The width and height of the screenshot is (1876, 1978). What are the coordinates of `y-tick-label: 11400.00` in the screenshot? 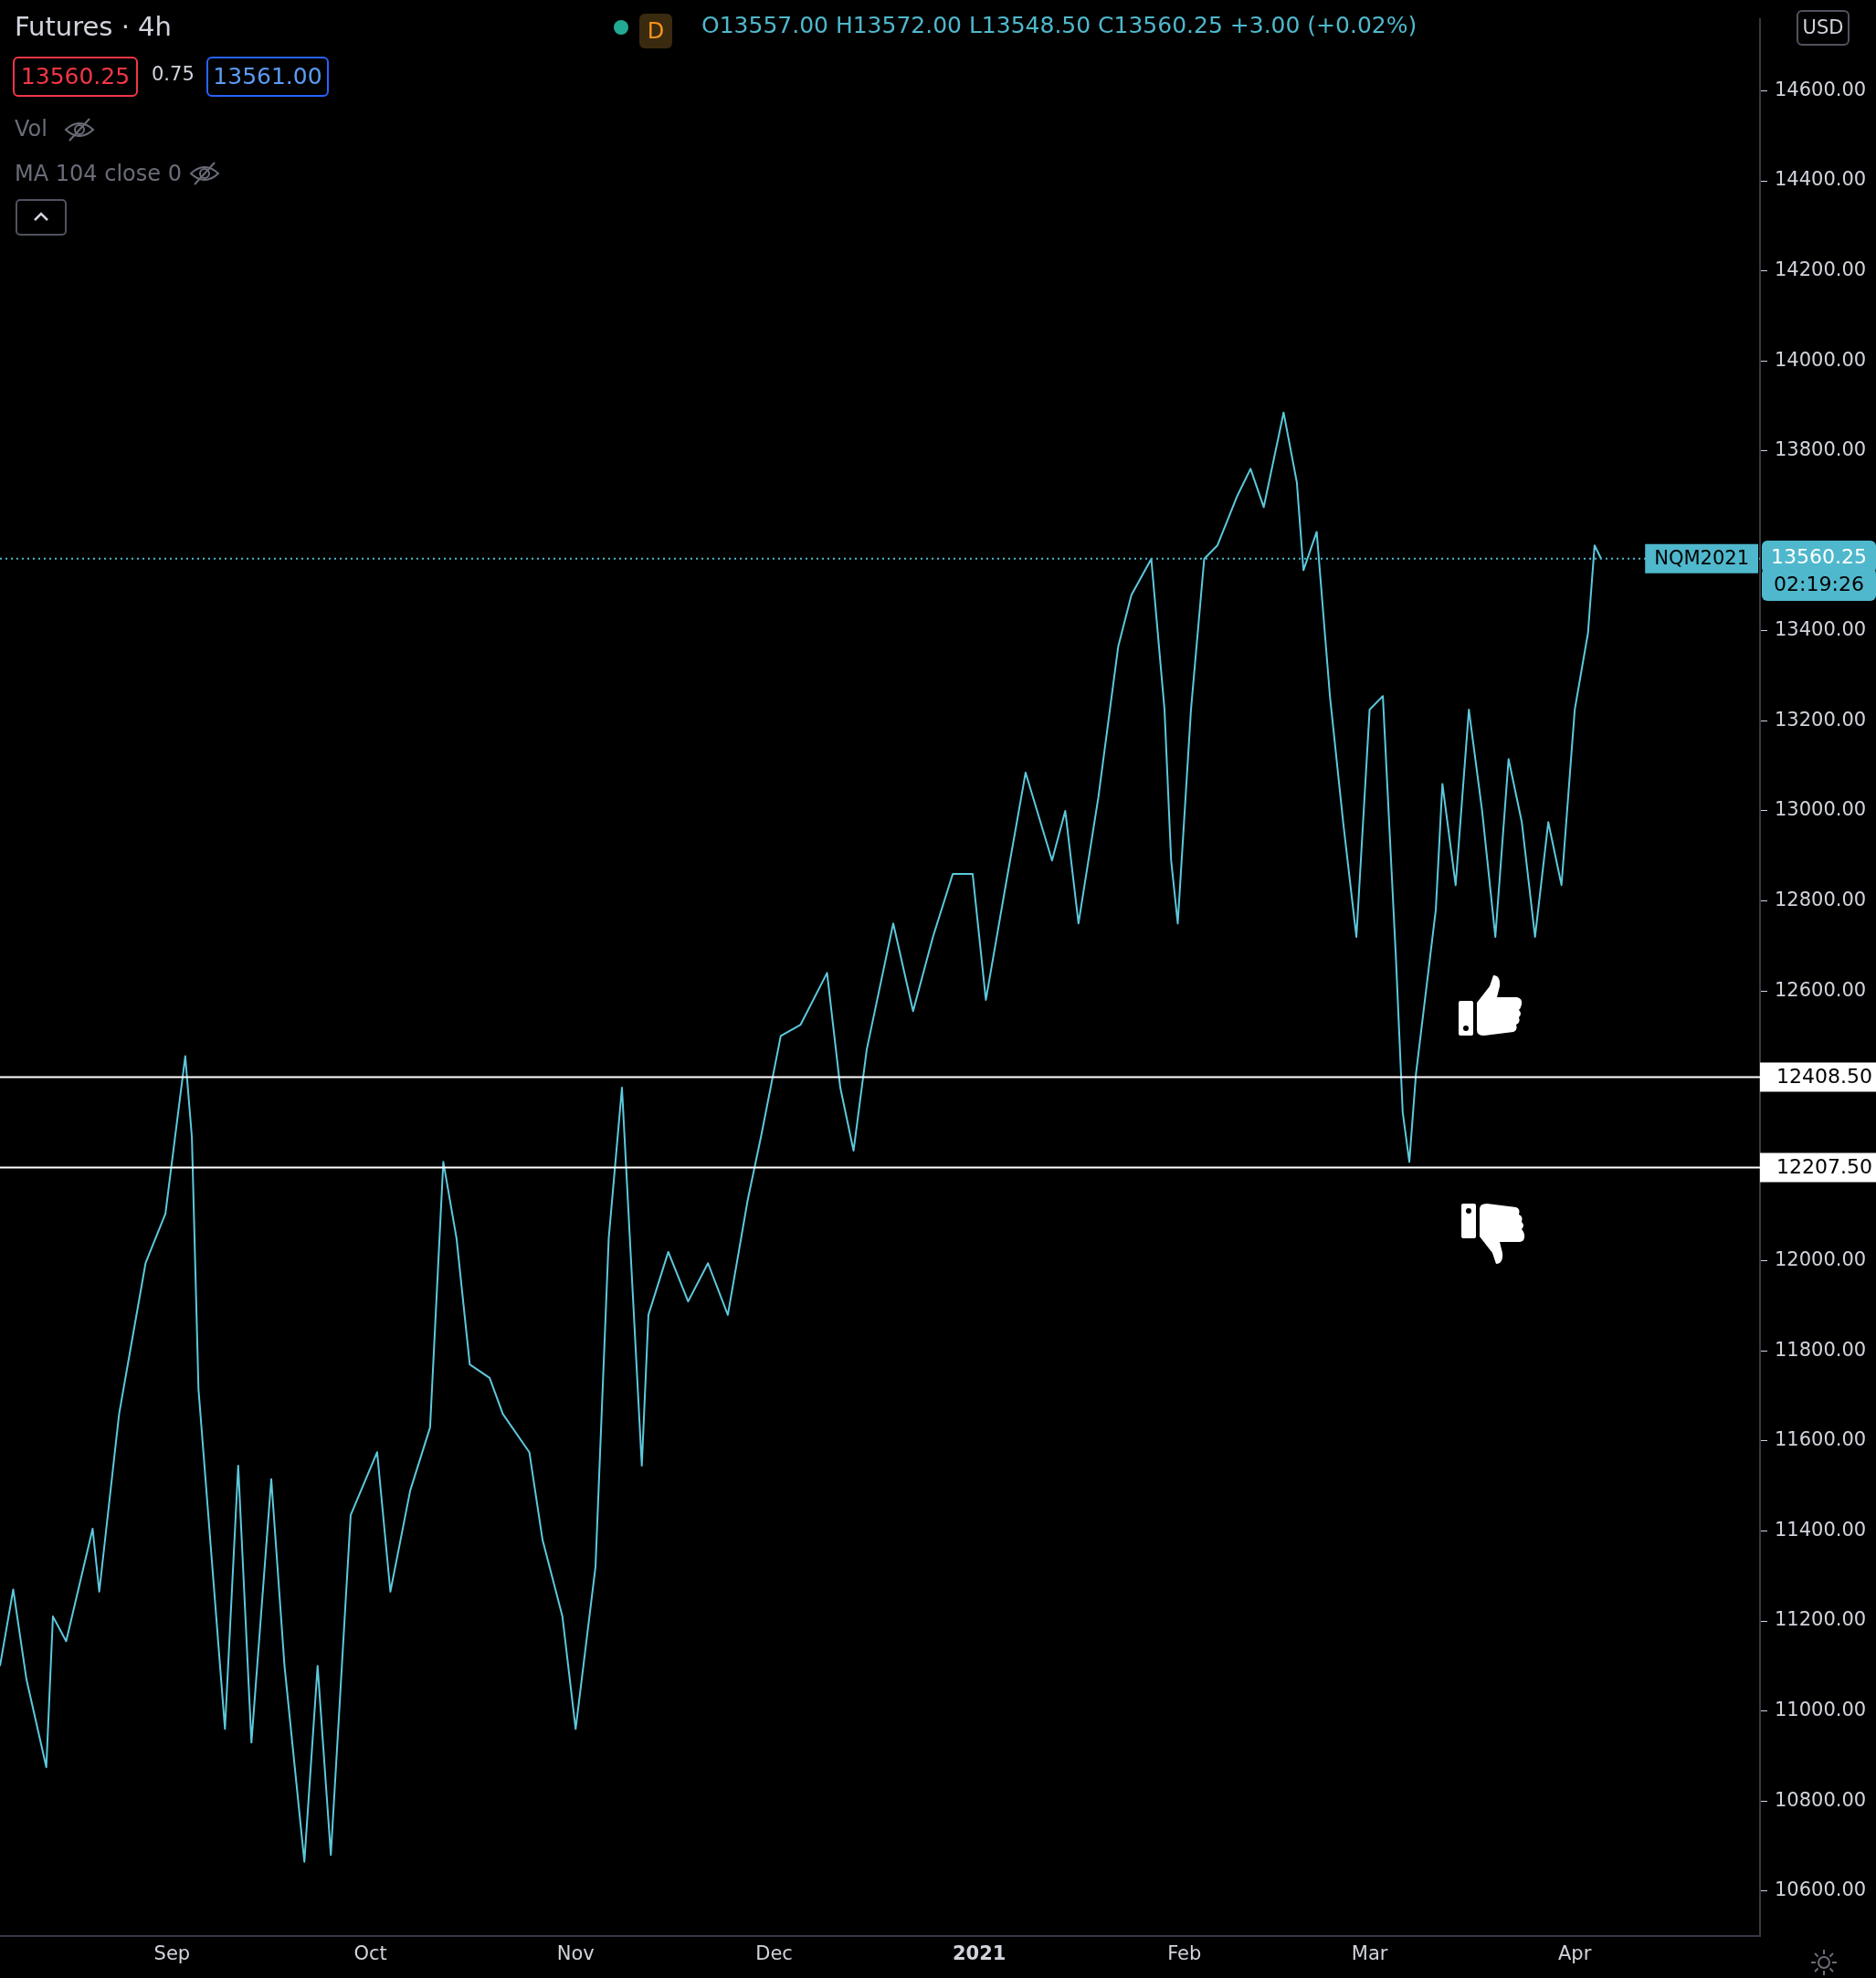 It's located at (1821, 1530).